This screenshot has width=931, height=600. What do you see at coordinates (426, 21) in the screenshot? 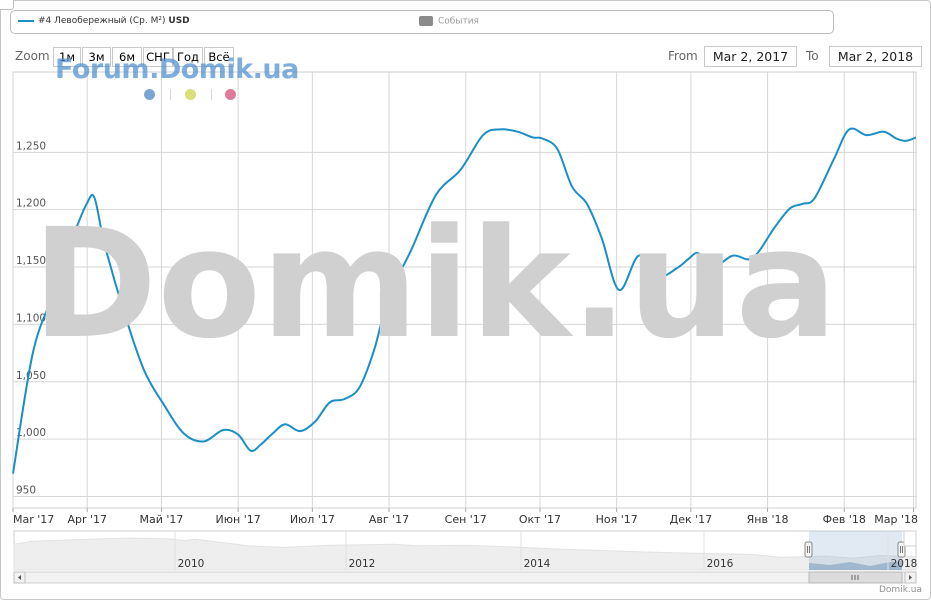
I see `events-swatch` at bounding box center [426, 21].